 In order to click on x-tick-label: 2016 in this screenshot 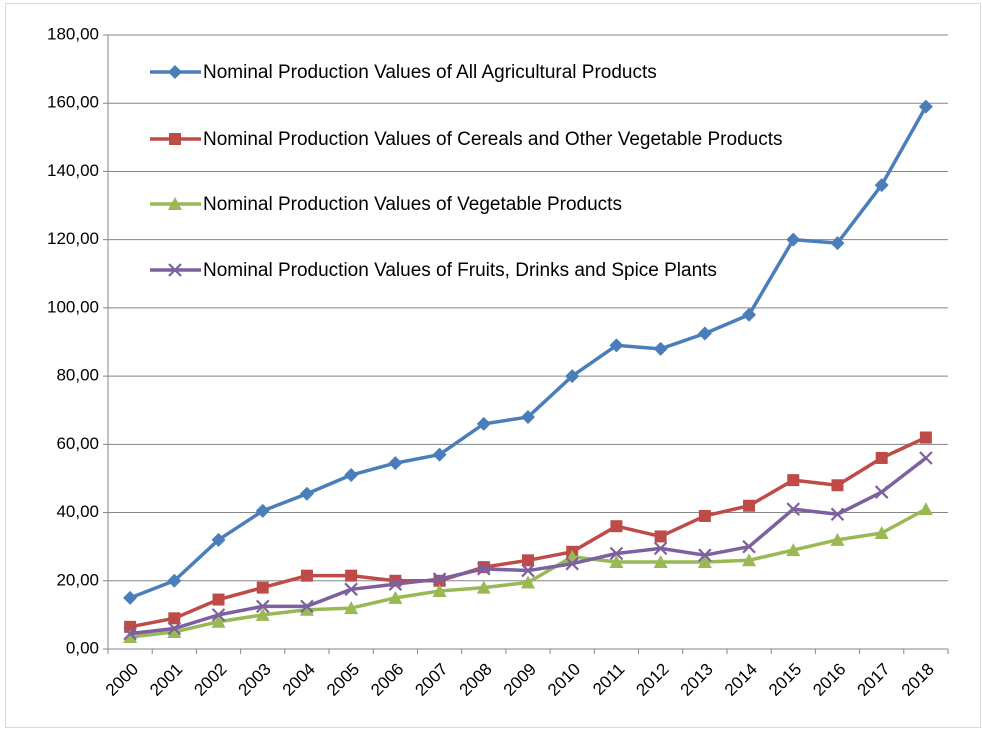, I will do `click(829, 680)`.